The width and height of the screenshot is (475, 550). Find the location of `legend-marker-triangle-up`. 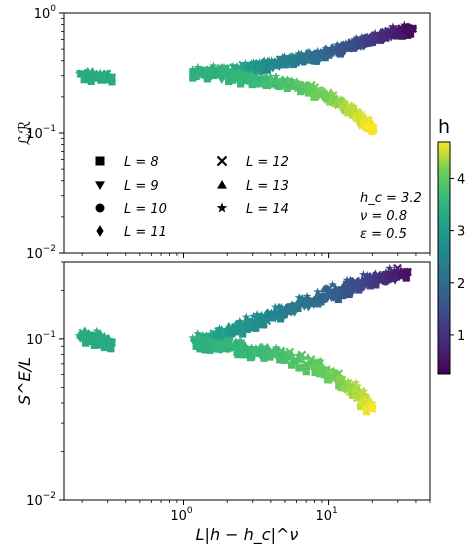

legend-marker-triangle-up is located at coordinates (222, 184).